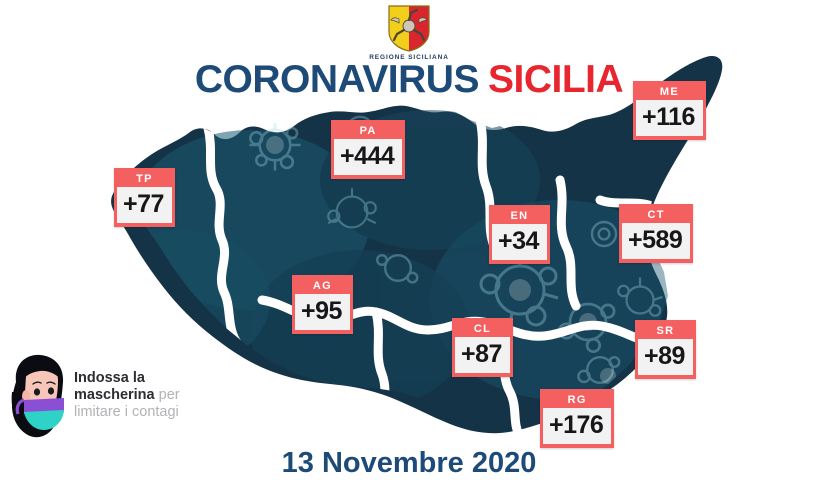 Image resolution: width=818 pixels, height=490 pixels. Describe the element at coordinates (519, 242) in the screenshot. I see `province-value: +34` at that location.